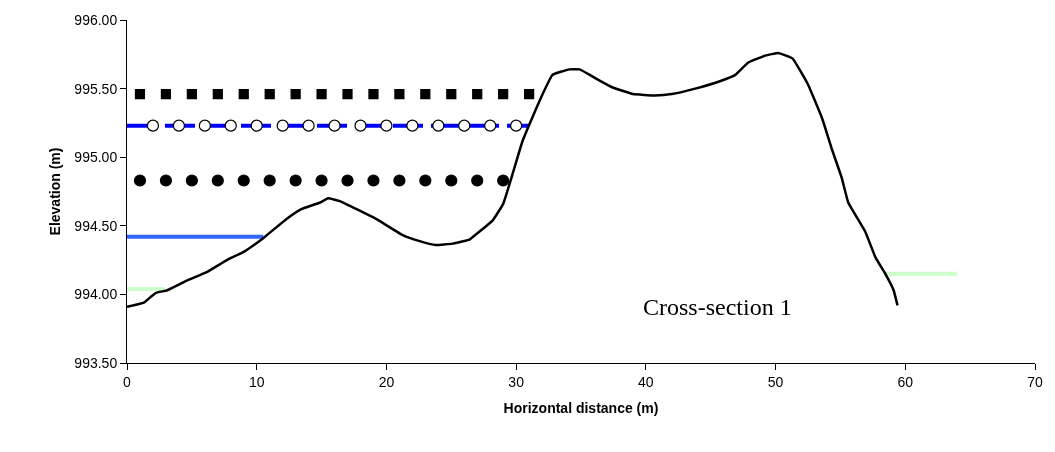 Image resolution: width=1055 pixels, height=452 pixels. I want to click on y-tick-label: 994.50, so click(96, 225).